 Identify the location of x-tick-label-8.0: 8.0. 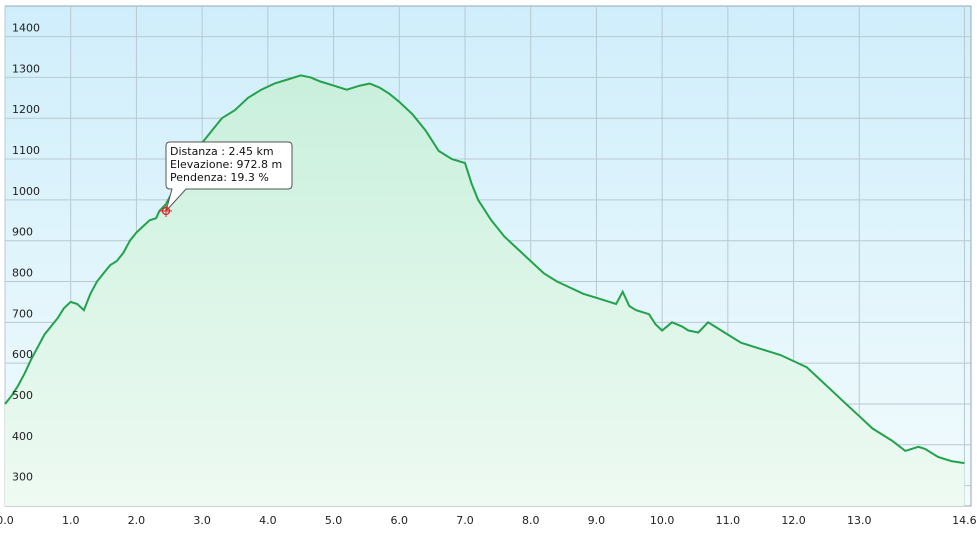
(531, 520).